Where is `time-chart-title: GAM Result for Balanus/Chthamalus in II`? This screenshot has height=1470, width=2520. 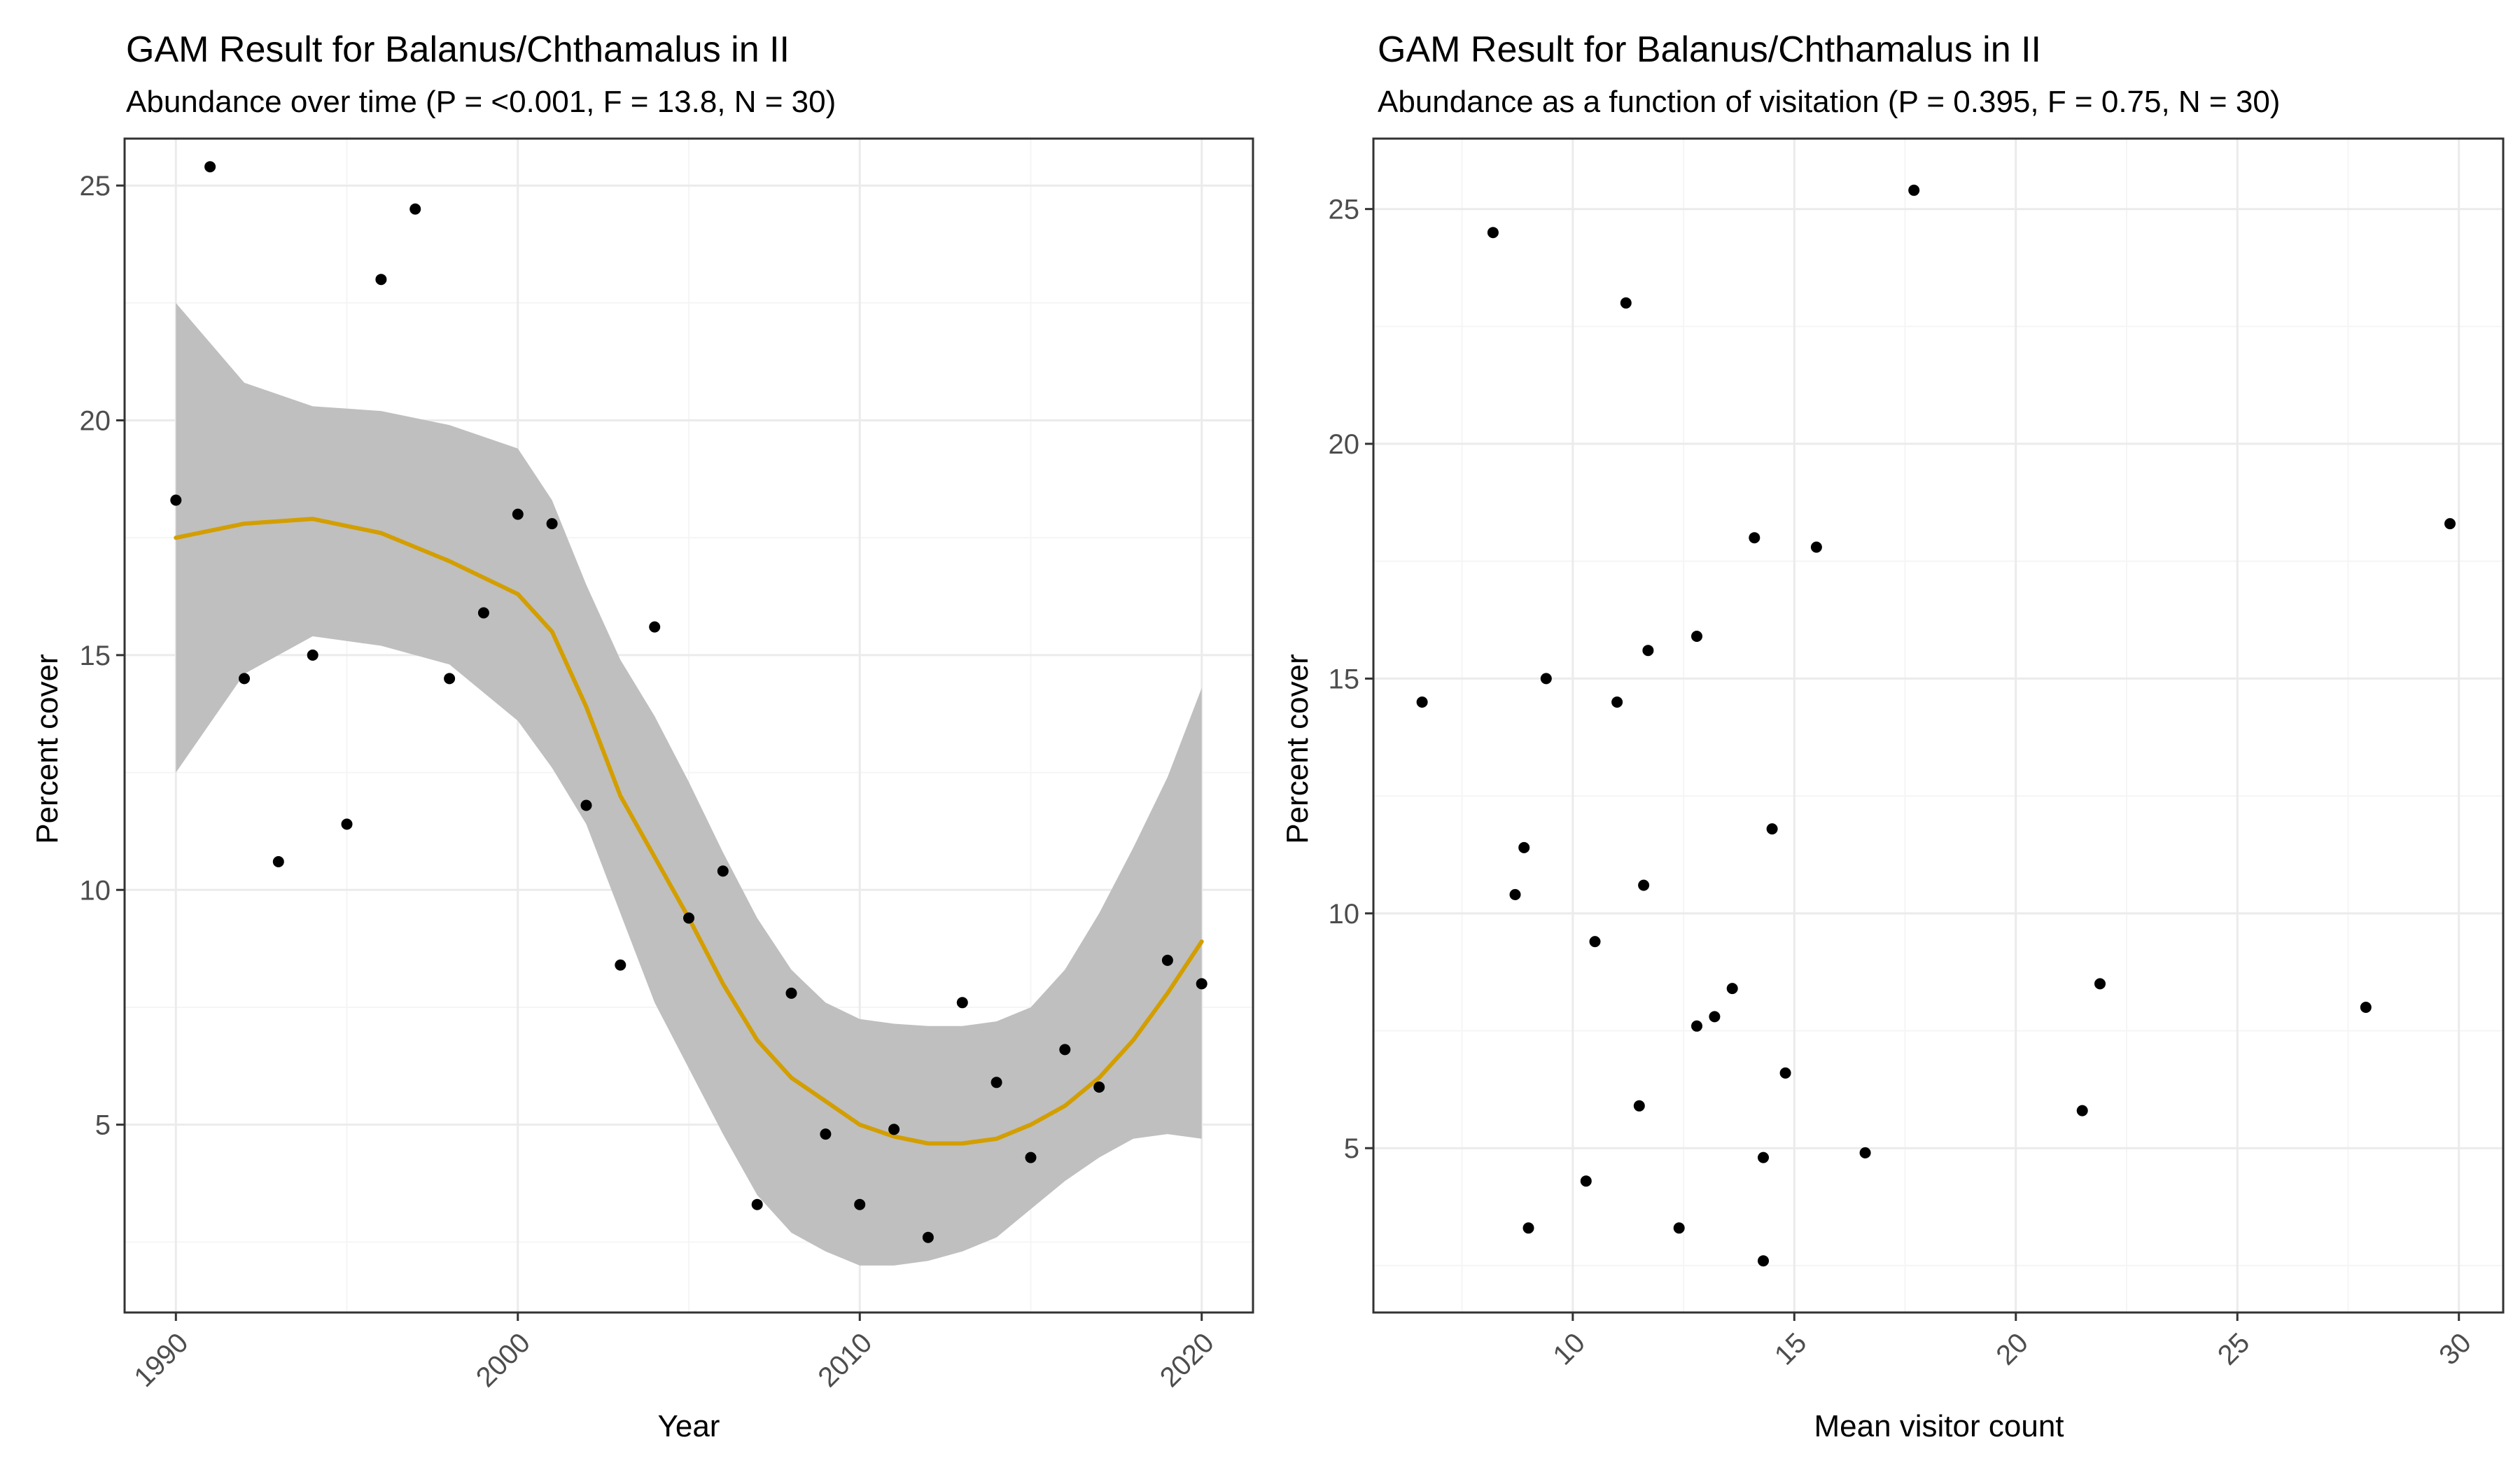
time-chart-title: GAM Result for Balanus/Chthamalus in II is located at coordinates (458, 49).